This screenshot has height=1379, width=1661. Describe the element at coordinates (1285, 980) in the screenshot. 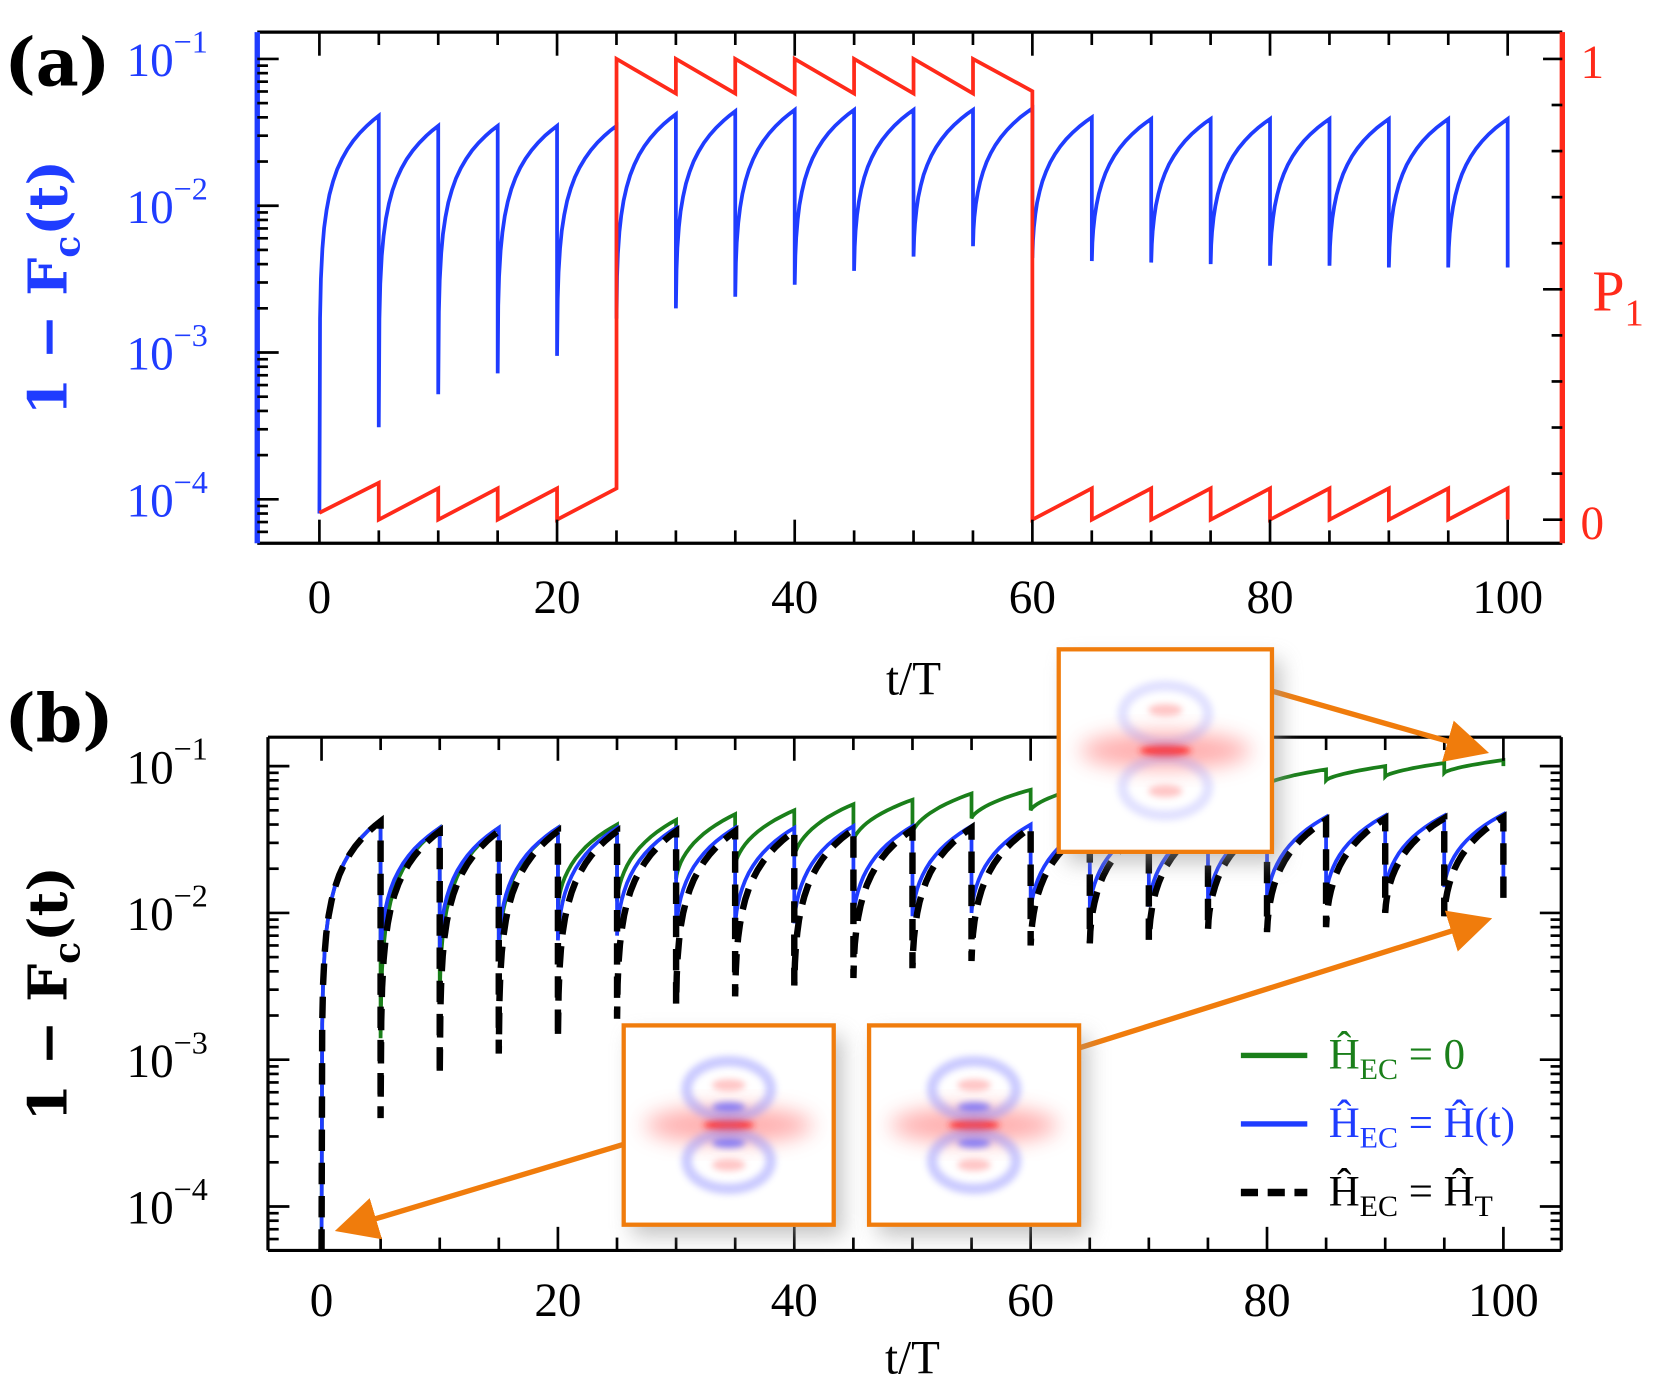

I see `inset-3-arrow` at that location.